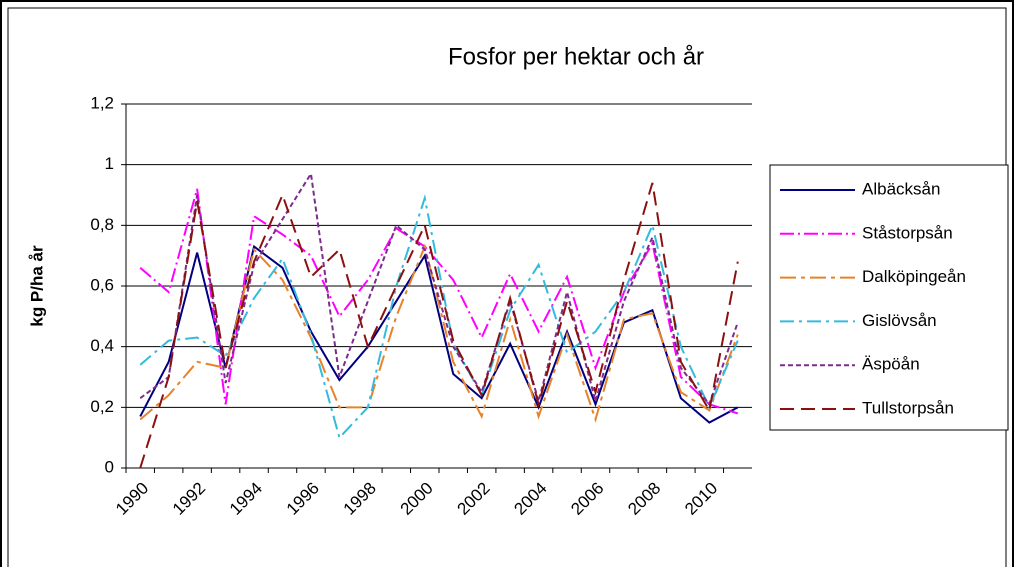  I want to click on y-tick-label: 0,6, so click(102, 284).